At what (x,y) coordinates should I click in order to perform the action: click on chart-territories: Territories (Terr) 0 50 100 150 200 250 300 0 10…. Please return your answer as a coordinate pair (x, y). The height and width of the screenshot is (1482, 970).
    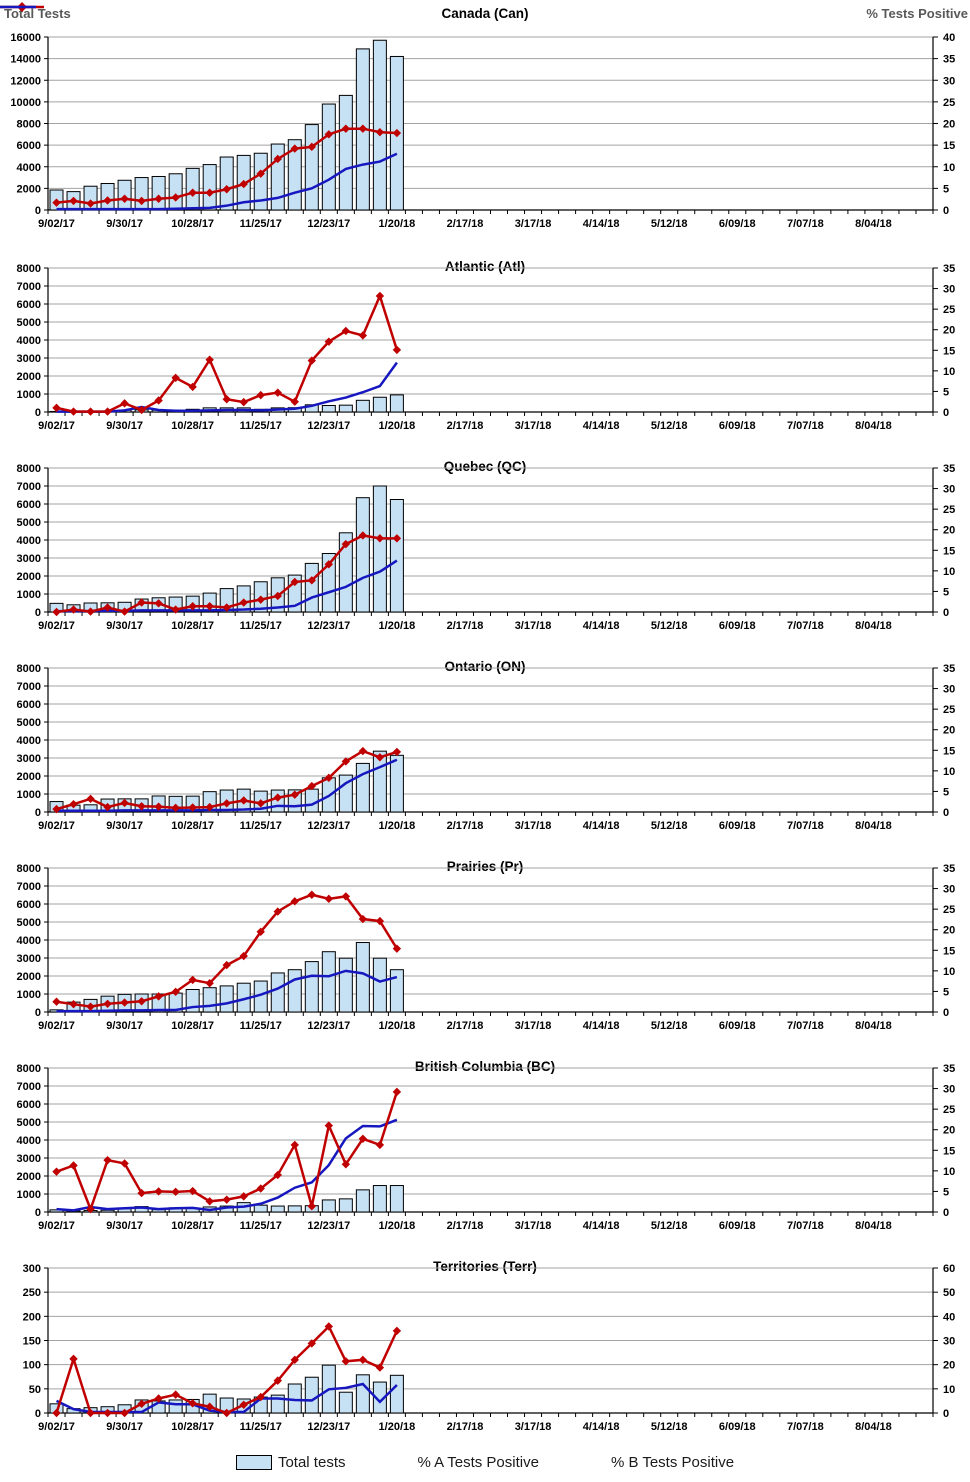
    Looking at the image, I should click on (485, 1349).